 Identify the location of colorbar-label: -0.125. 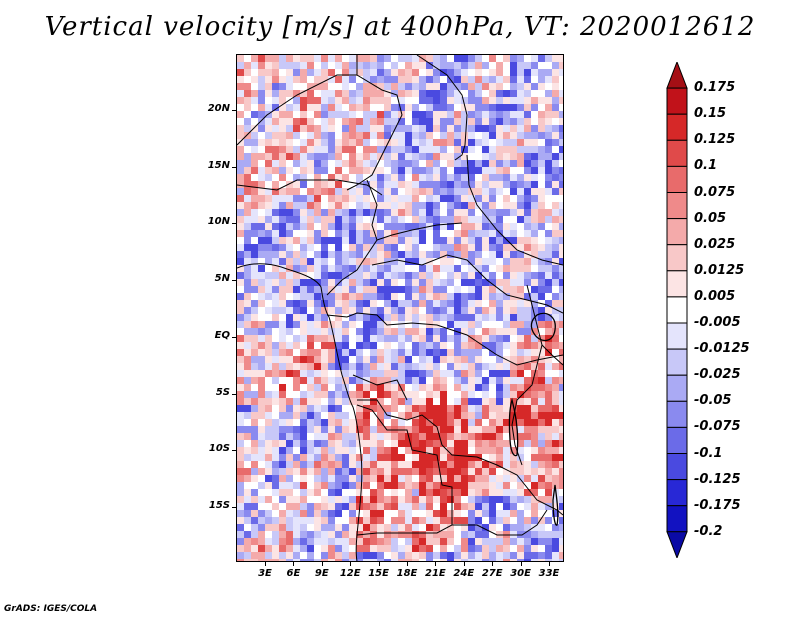
(717, 479).